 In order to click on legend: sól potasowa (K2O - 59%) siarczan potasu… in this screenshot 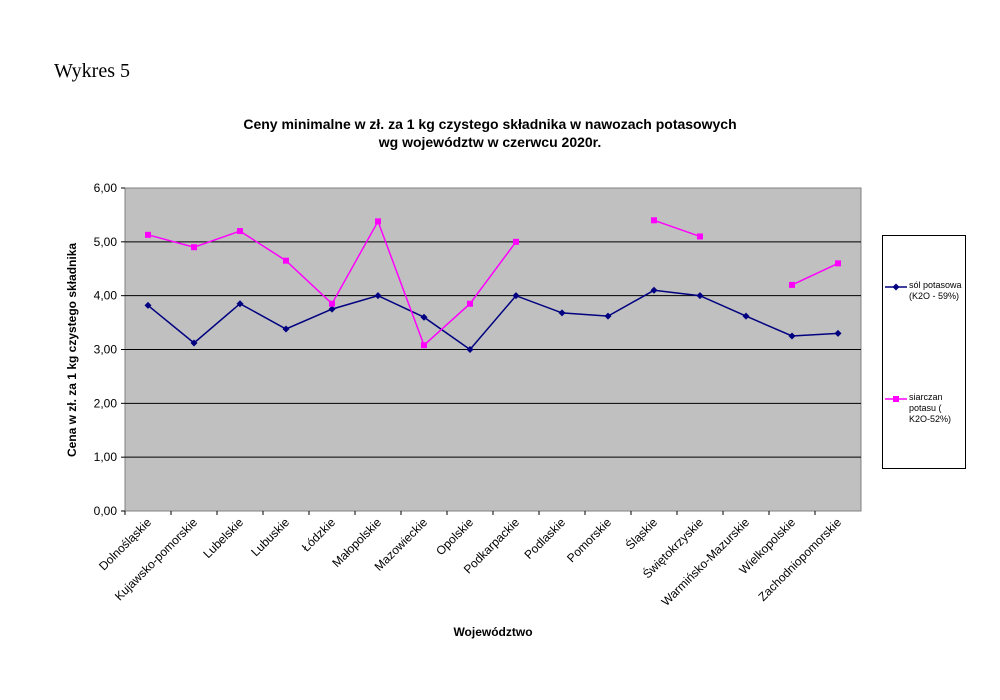, I will do `click(924, 352)`.